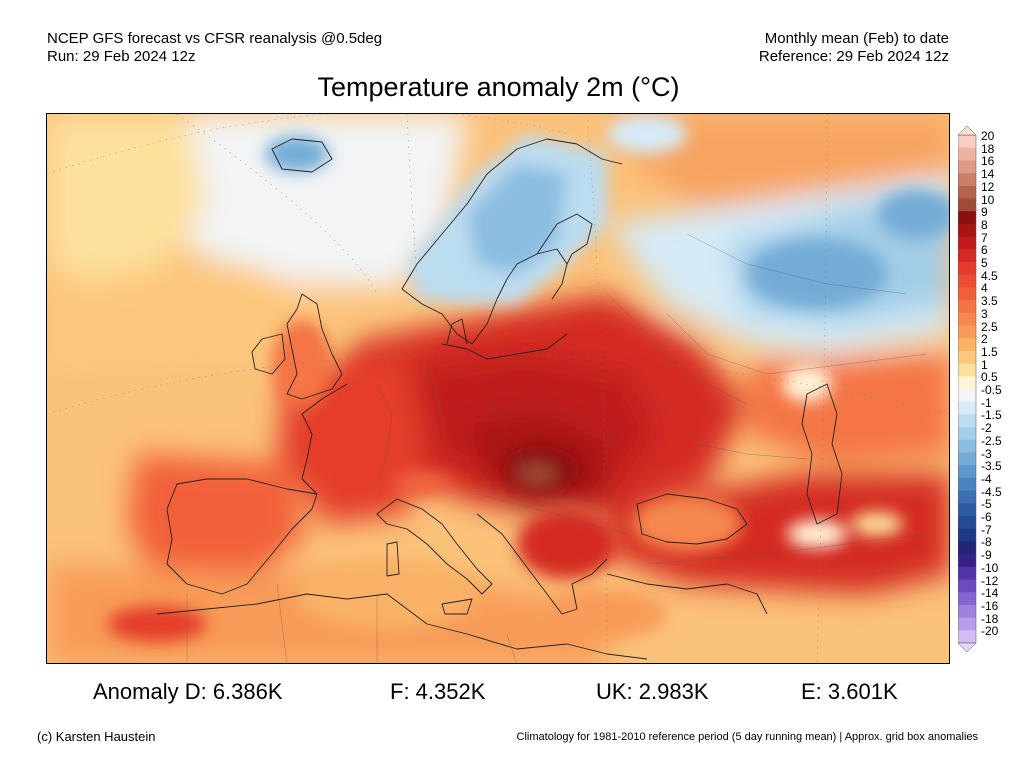 The height and width of the screenshot is (768, 1024). Describe the element at coordinates (984, 212) in the screenshot. I see `color-scale-label: 9` at that location.